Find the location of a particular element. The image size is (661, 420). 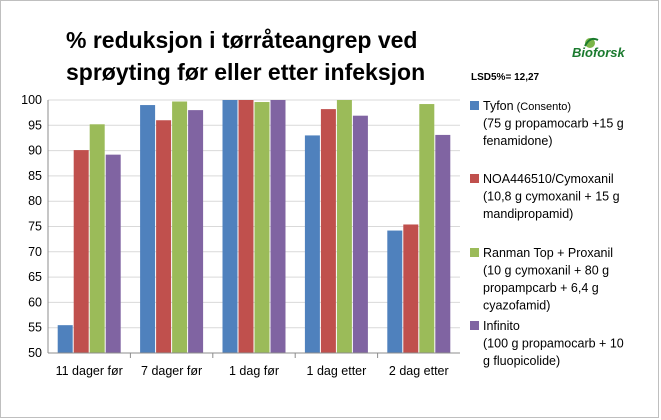

legend-series-name-sub: (Consento) is located at coordinates (542, 107).